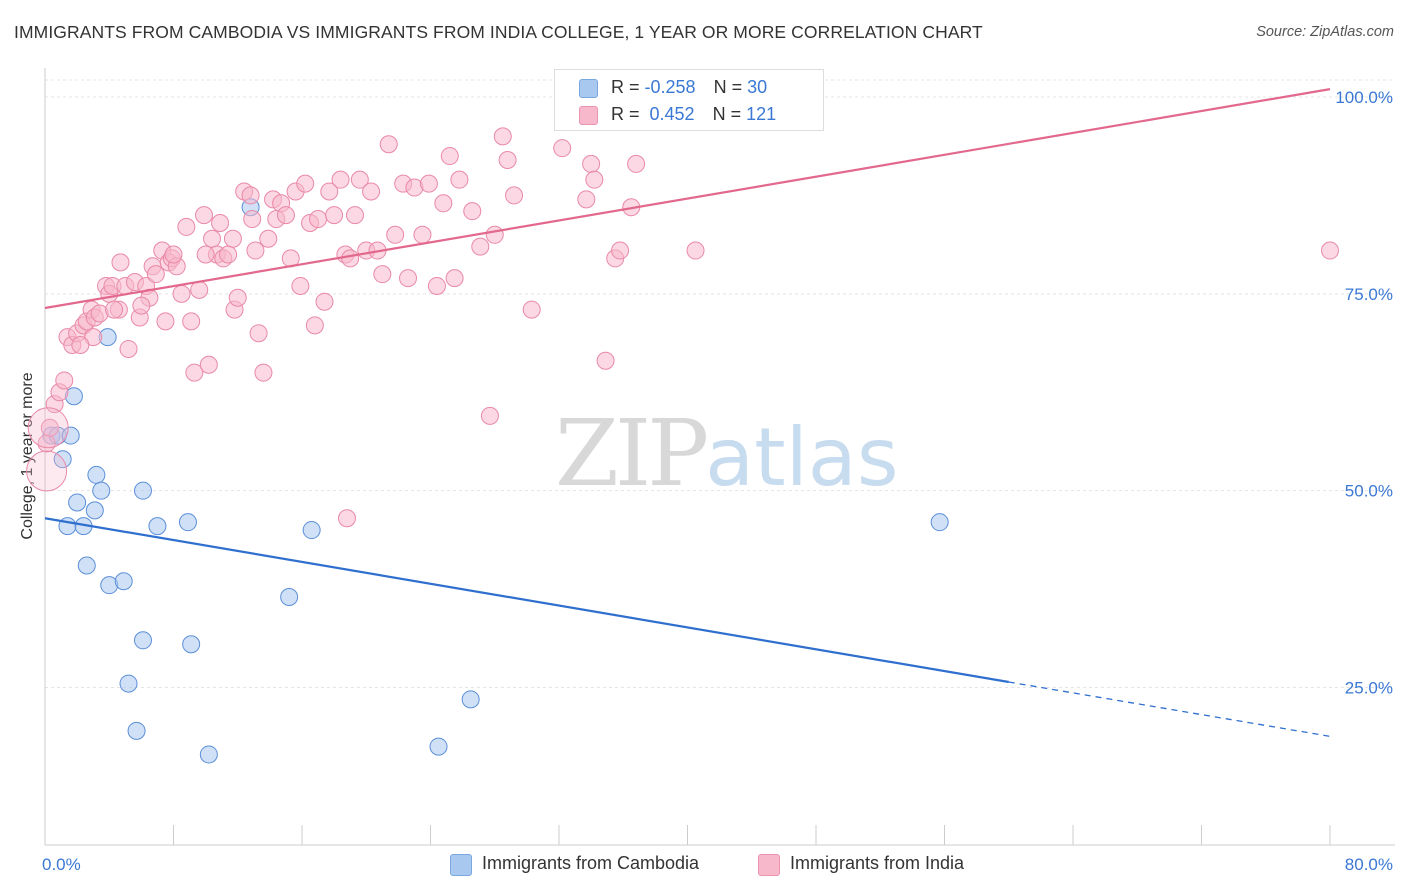  What do you see at coordinates (1369, 864) in the screenshot?
I see `x-tick-label: 80.0%` at bounding box center [1369, 864].